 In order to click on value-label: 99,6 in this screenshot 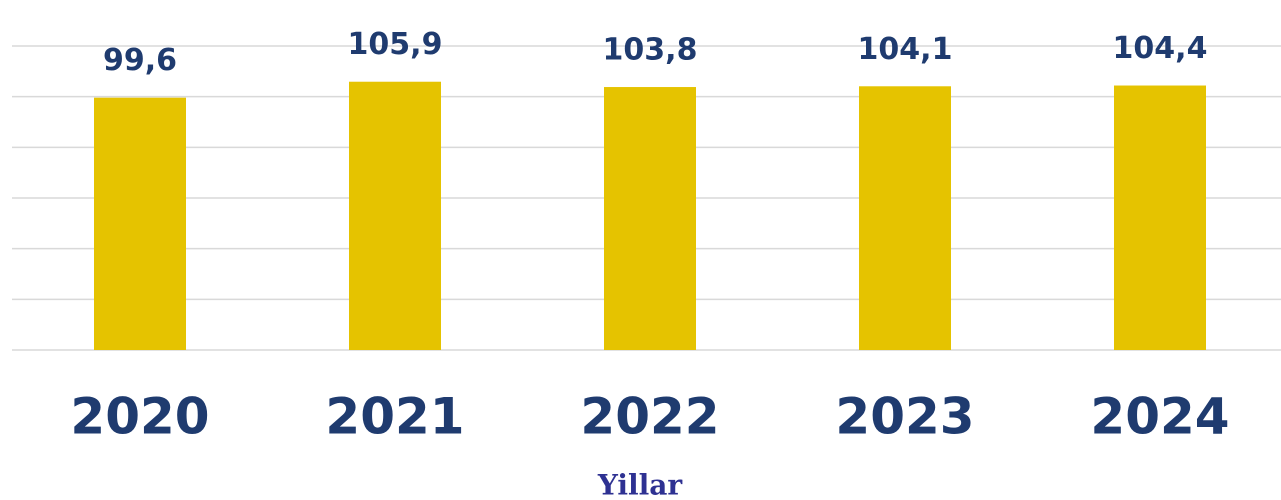, I will do `click(140, 60)`.